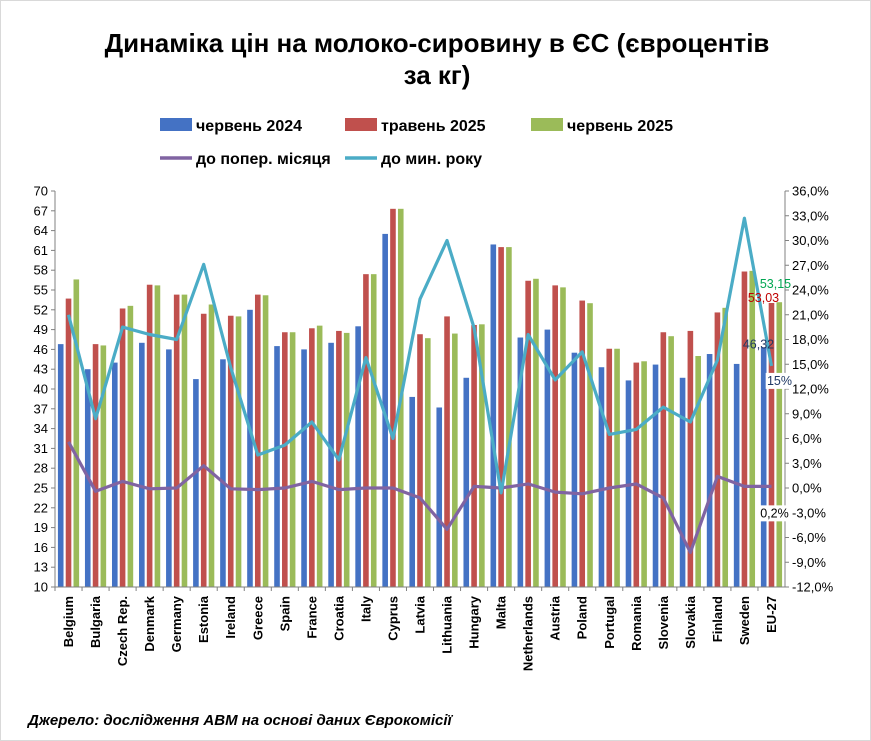 The height and width of the screenshot is (741, 871). What do you see at coordinates (807, 463) in the screenshot?
I see `y-right-tick-label: 3,0%` at bounding box center [807, 463].